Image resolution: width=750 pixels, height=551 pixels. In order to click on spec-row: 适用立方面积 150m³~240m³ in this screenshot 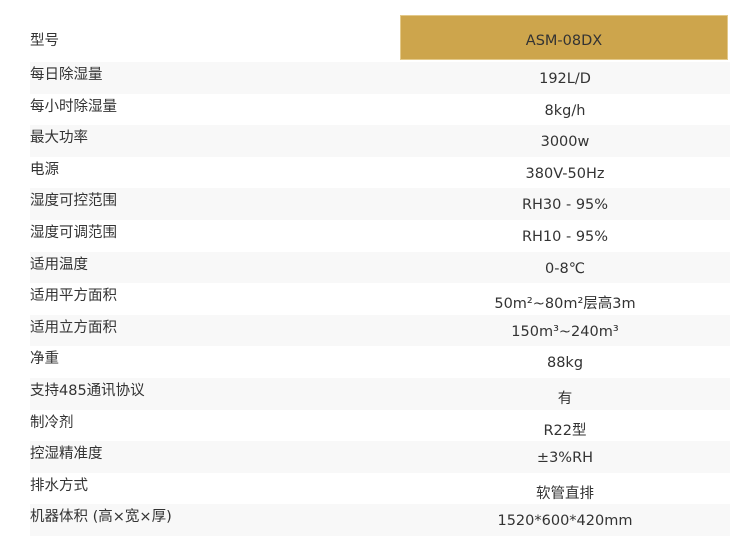, I will do `click(380, 330)`.